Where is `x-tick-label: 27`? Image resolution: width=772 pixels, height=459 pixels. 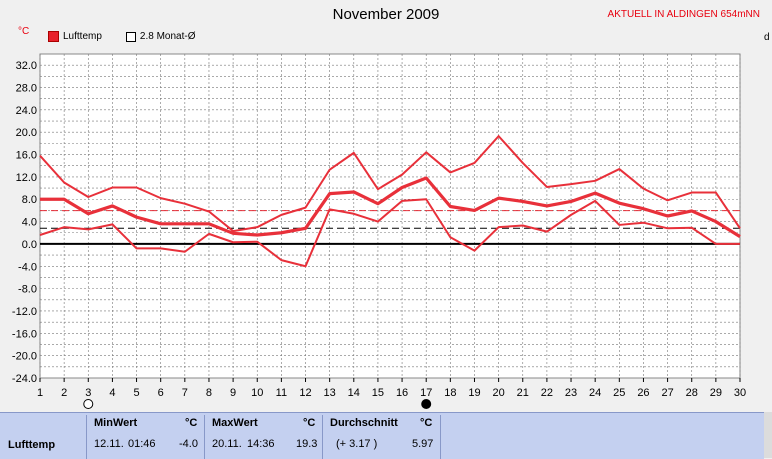 x-tick-label: 27 is located at coordinates (667, 393).